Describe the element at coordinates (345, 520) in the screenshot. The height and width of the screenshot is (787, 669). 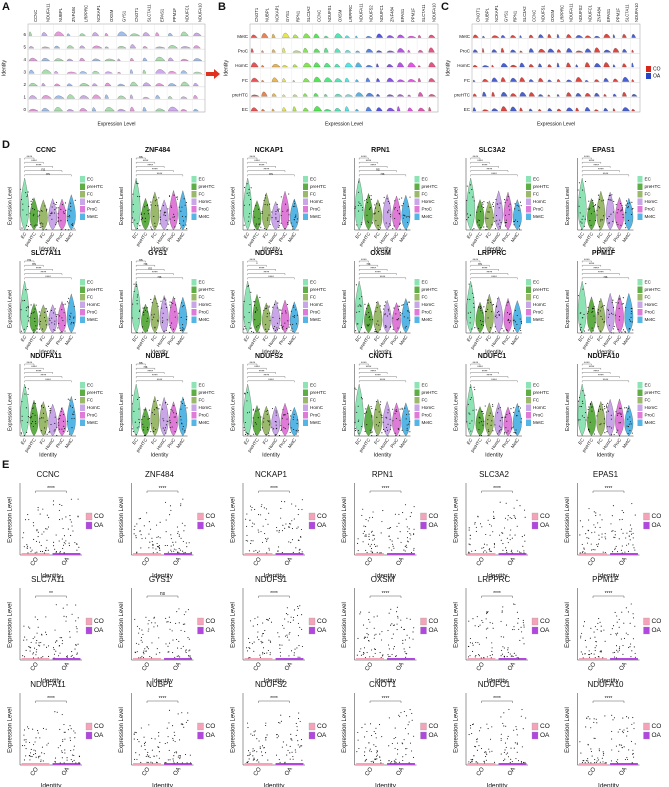
I see `y-axis-title: Expression Level` at that location.